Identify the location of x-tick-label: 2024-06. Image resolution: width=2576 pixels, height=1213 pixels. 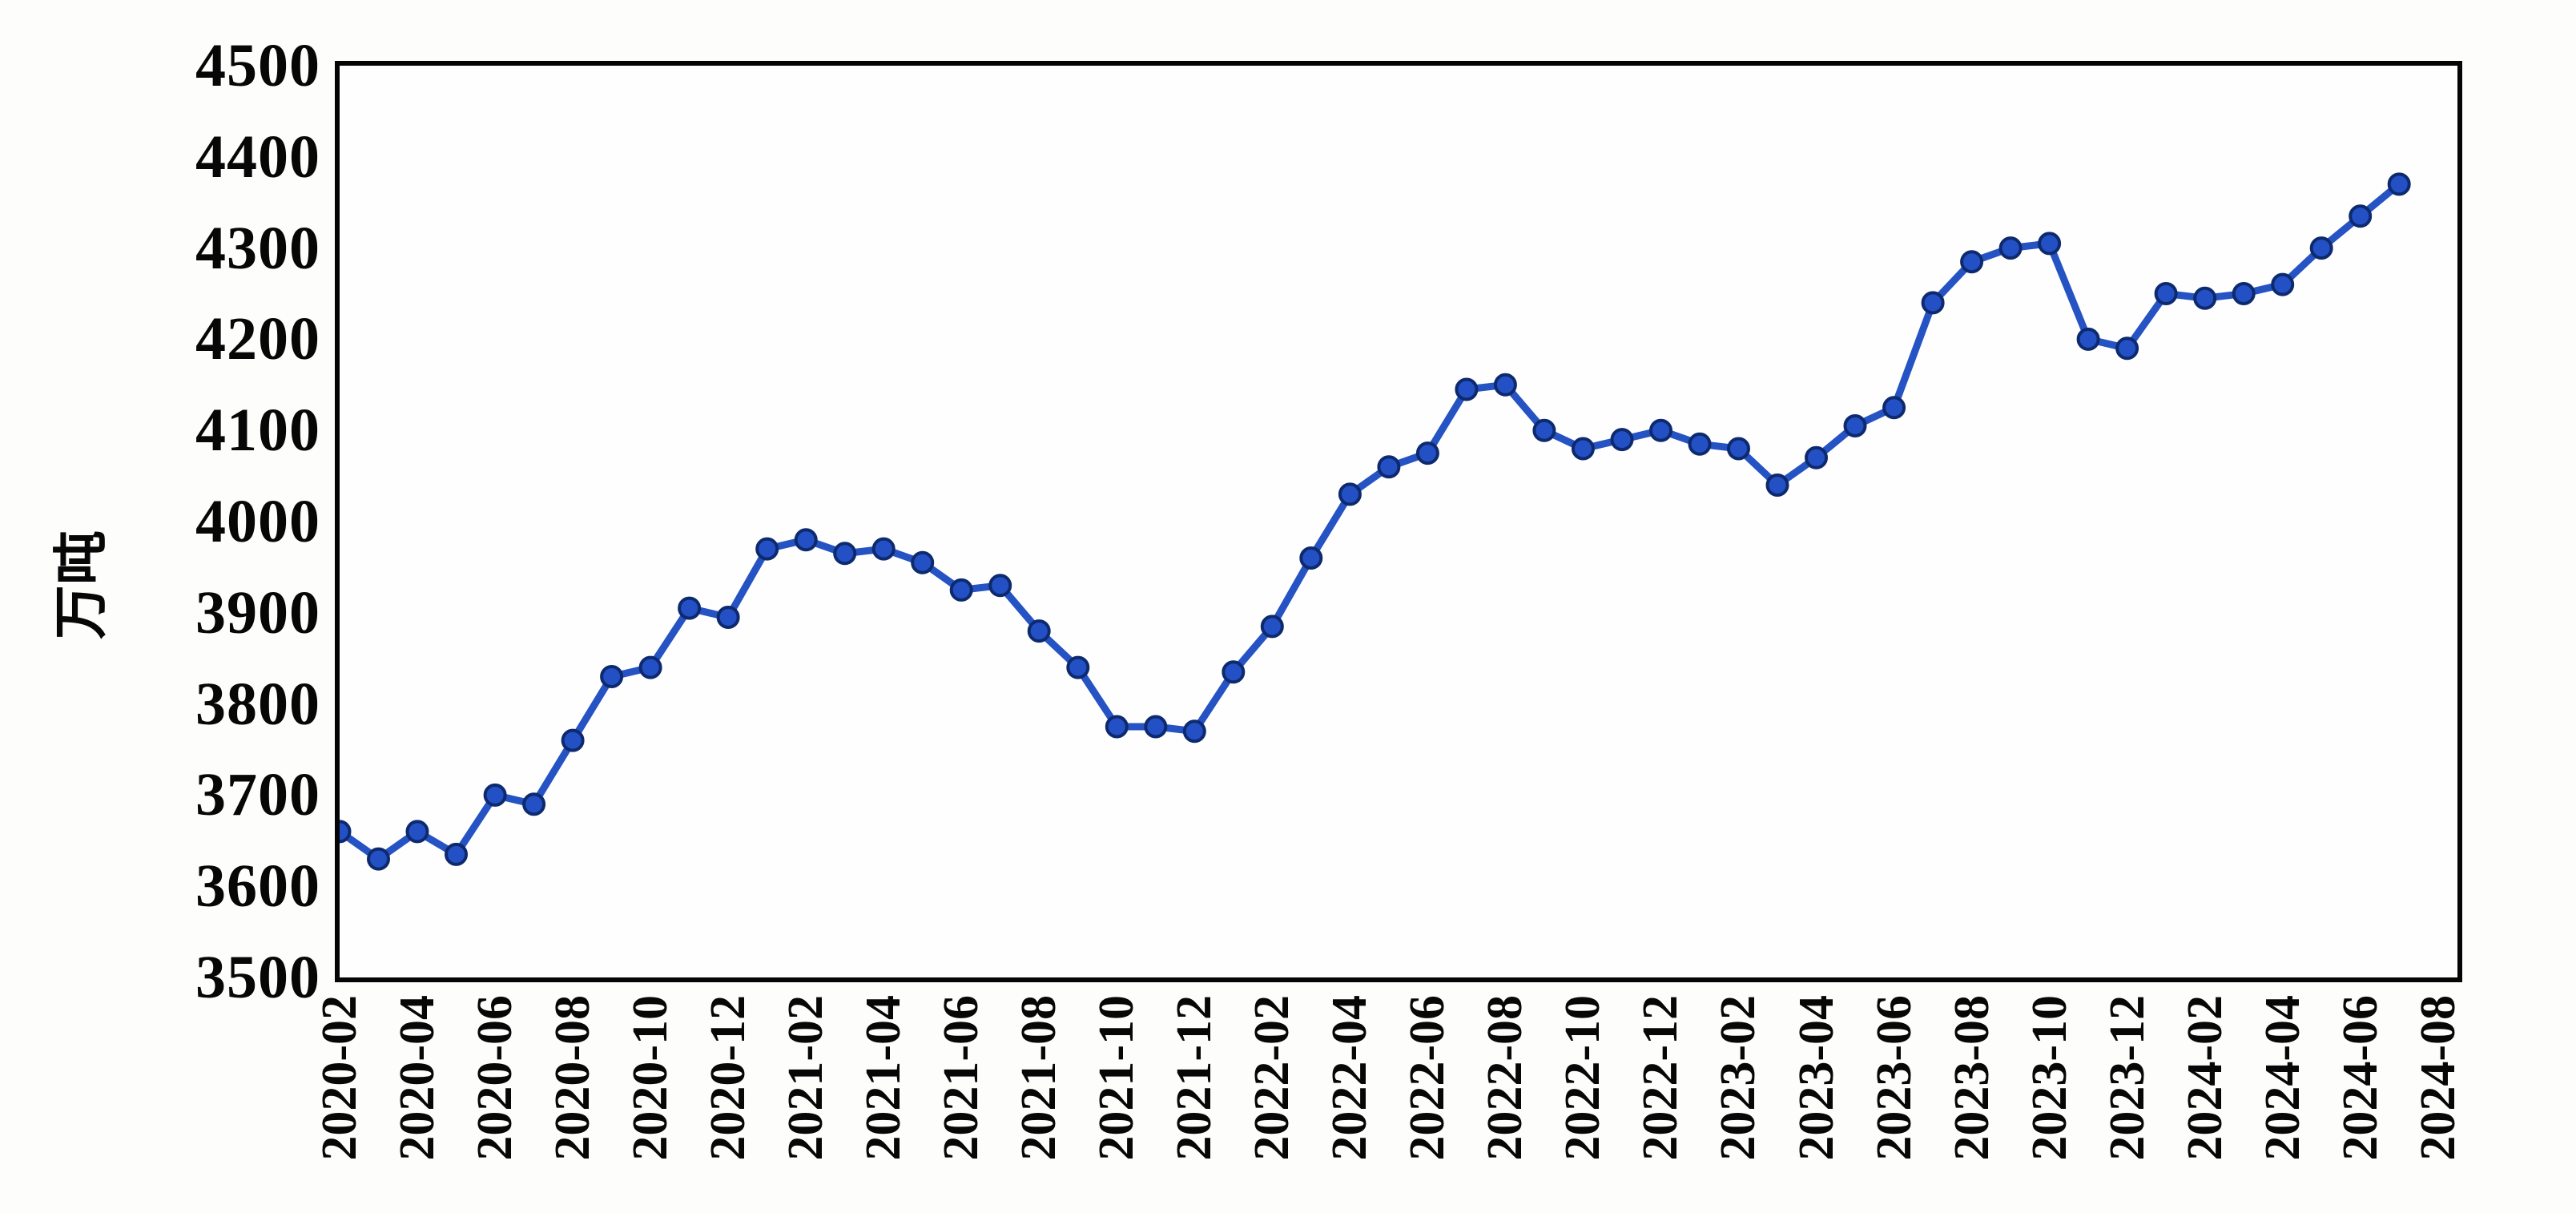
(2360, 1078).